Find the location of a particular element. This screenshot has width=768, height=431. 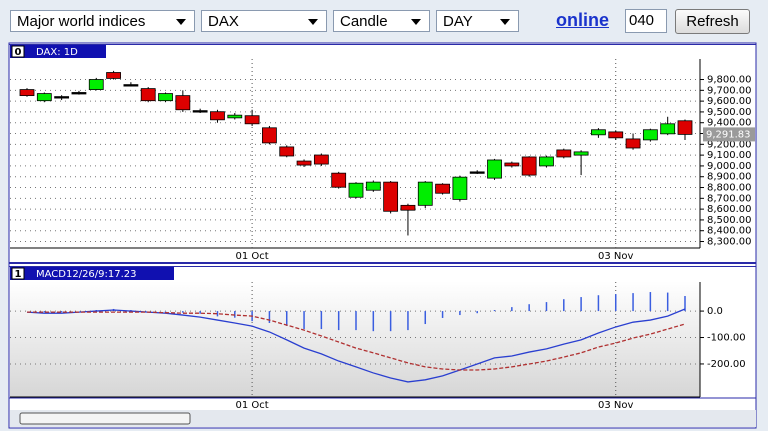

y-tick-label: 0.0 is located at coordinates (715, 311).